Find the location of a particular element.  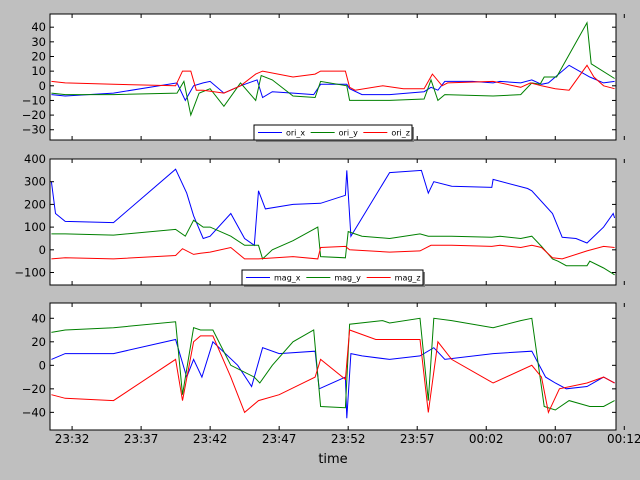

y-tick-label: 400 is located at coordinates (35, 159).